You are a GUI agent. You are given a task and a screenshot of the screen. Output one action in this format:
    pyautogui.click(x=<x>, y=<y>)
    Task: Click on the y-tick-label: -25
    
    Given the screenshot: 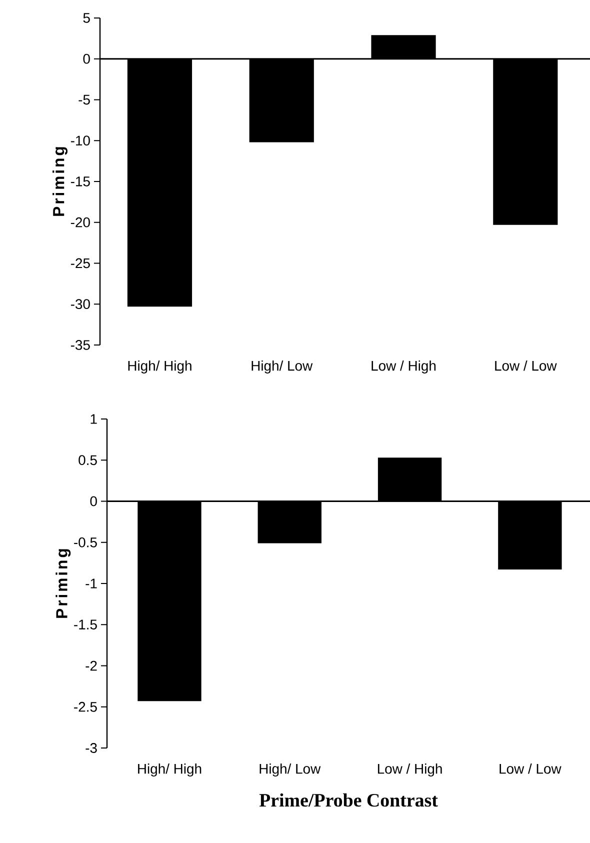 What is the action you would take?
    pyautogui.click(x=80, y=263)
    